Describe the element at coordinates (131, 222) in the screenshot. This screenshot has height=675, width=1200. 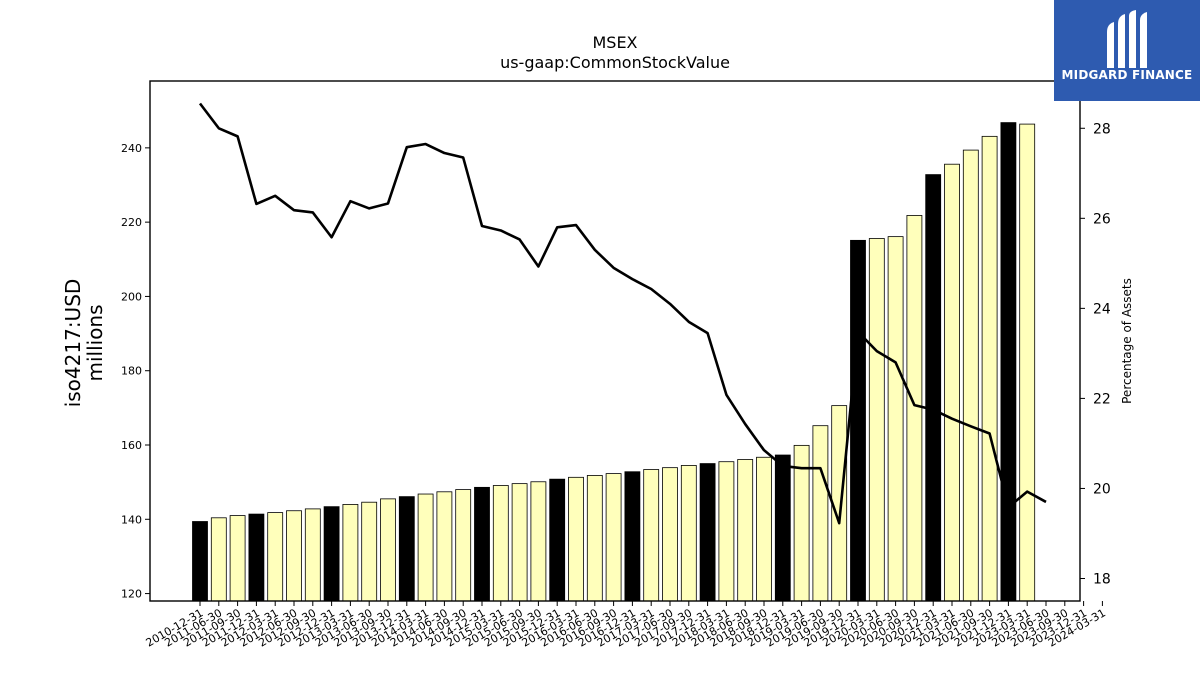
I see `y-tick-label: 220` at that location.